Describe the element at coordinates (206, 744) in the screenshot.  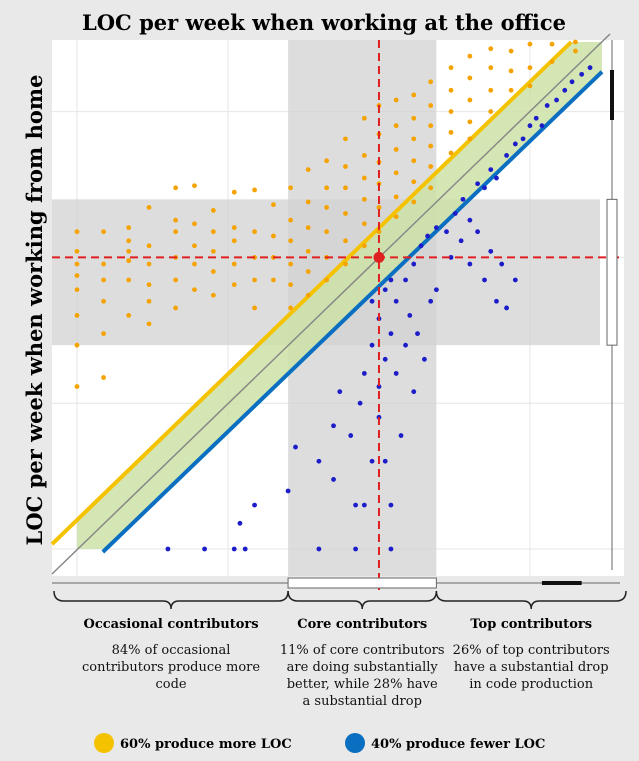
I see `legend-label-more: 60% produce more LOC` at that location.